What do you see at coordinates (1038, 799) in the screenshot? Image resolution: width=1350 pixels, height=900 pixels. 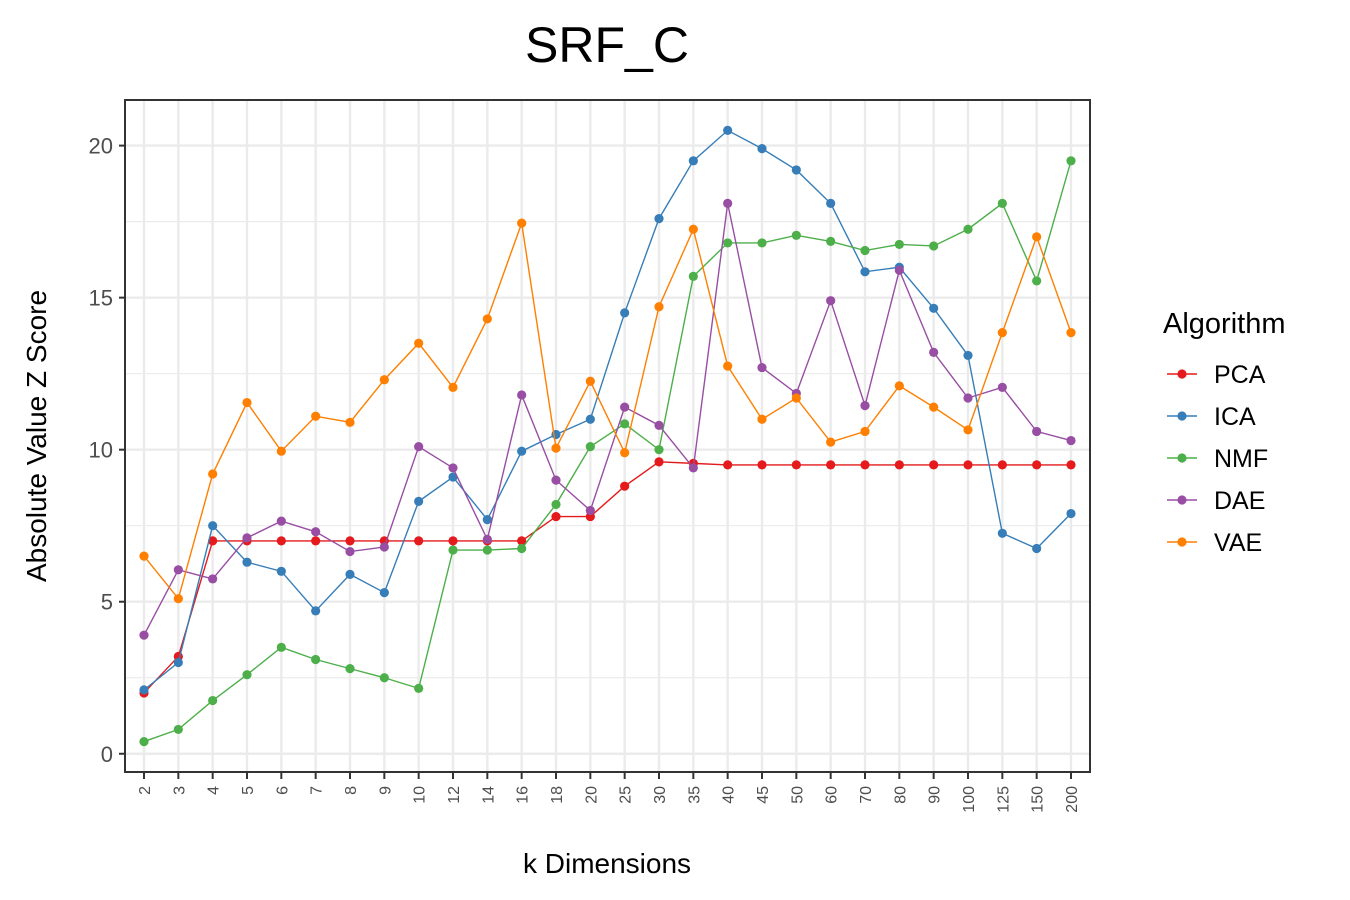 I see `x-tick-label: 150` at bounding box center [1038, 799].